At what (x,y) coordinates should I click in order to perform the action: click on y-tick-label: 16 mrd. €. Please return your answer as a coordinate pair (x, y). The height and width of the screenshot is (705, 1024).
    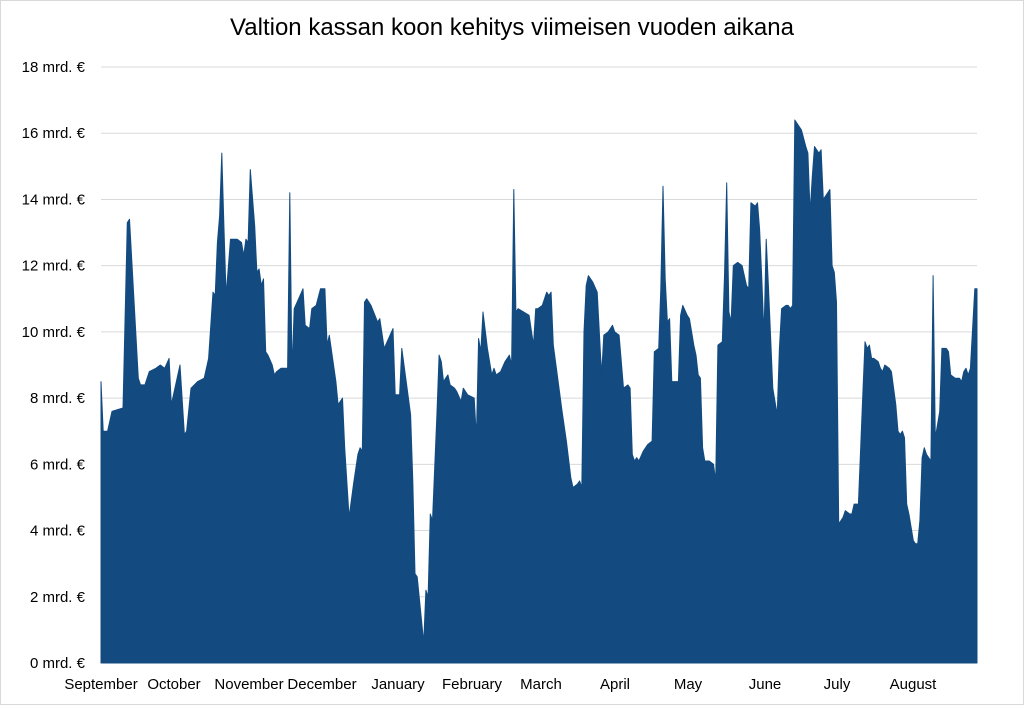
    Looking at the image, I should click on (54, 133).